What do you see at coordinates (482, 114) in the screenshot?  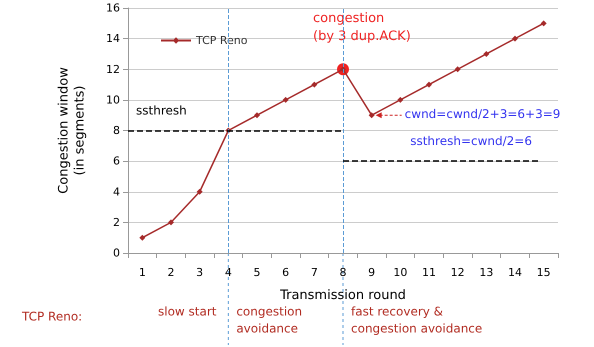 I see `annotation: cwnd=cwnd/2+3=6+3=9` at bounding box center [482, 114].